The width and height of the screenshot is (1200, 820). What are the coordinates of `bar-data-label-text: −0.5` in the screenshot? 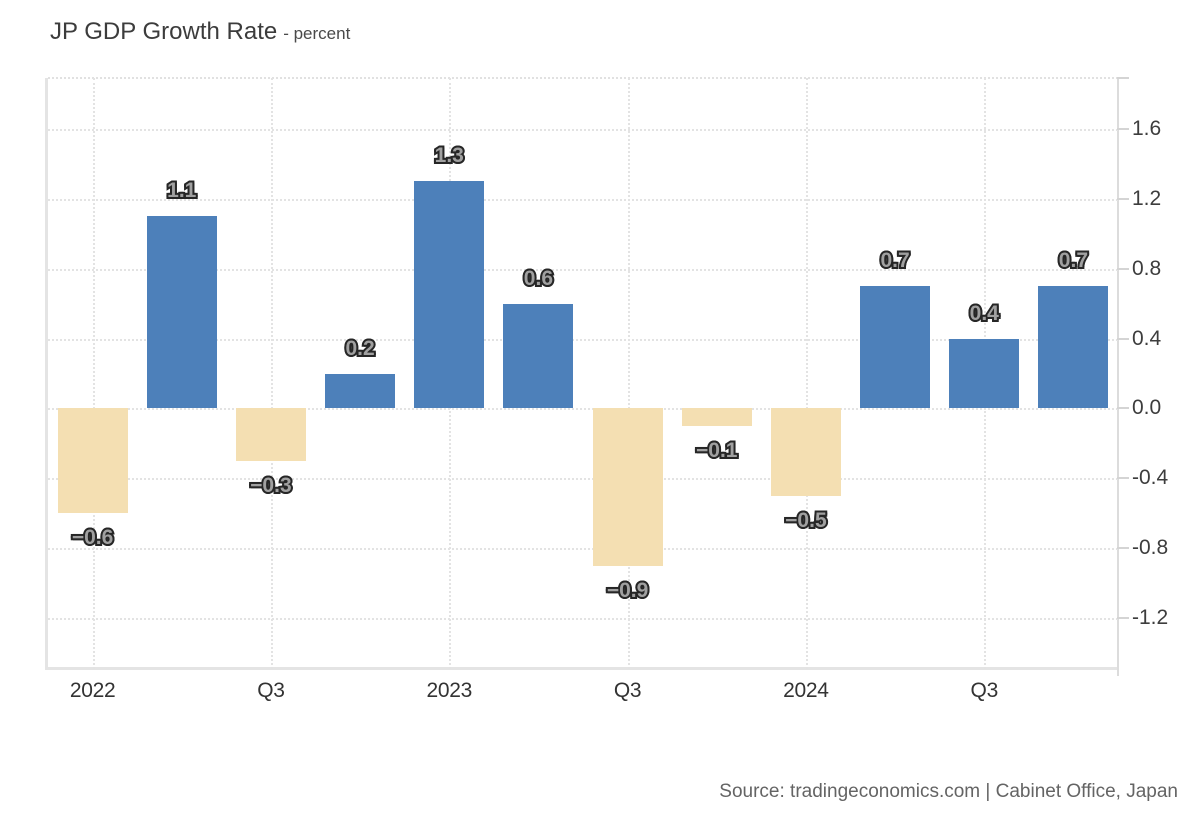 It's located at (806, 520).